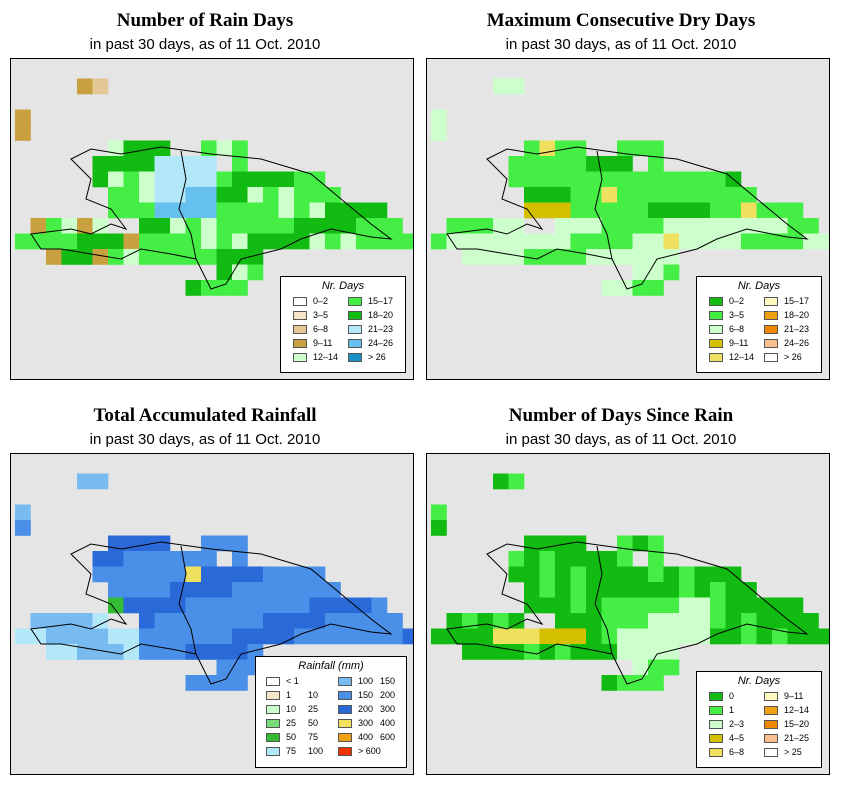 Image resolution: width=853 pixels, height=793 pixels. Describe the element at coordinates (291, 751) in the screenshot. I see `legend-label-low: 75` at that location.